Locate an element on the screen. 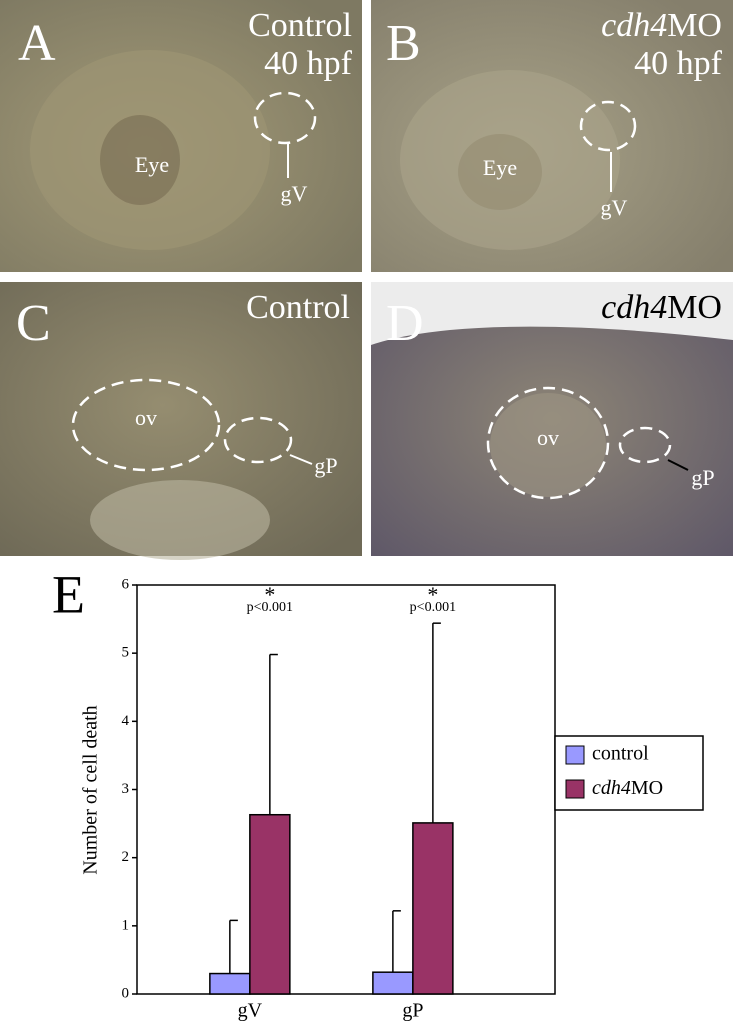  y-tick-label: 6 is located at coordinates (126, 584).